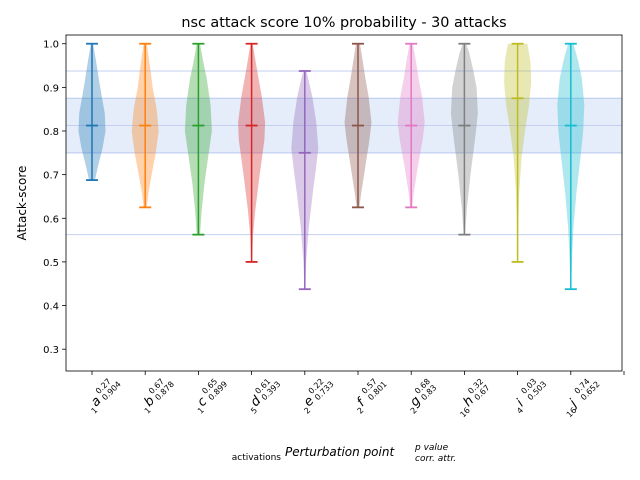  What do you see at coordinates (257, 458) in the screenshot?
I see `x-axis-label-subscript: activations` at bounding box center [257, 458].